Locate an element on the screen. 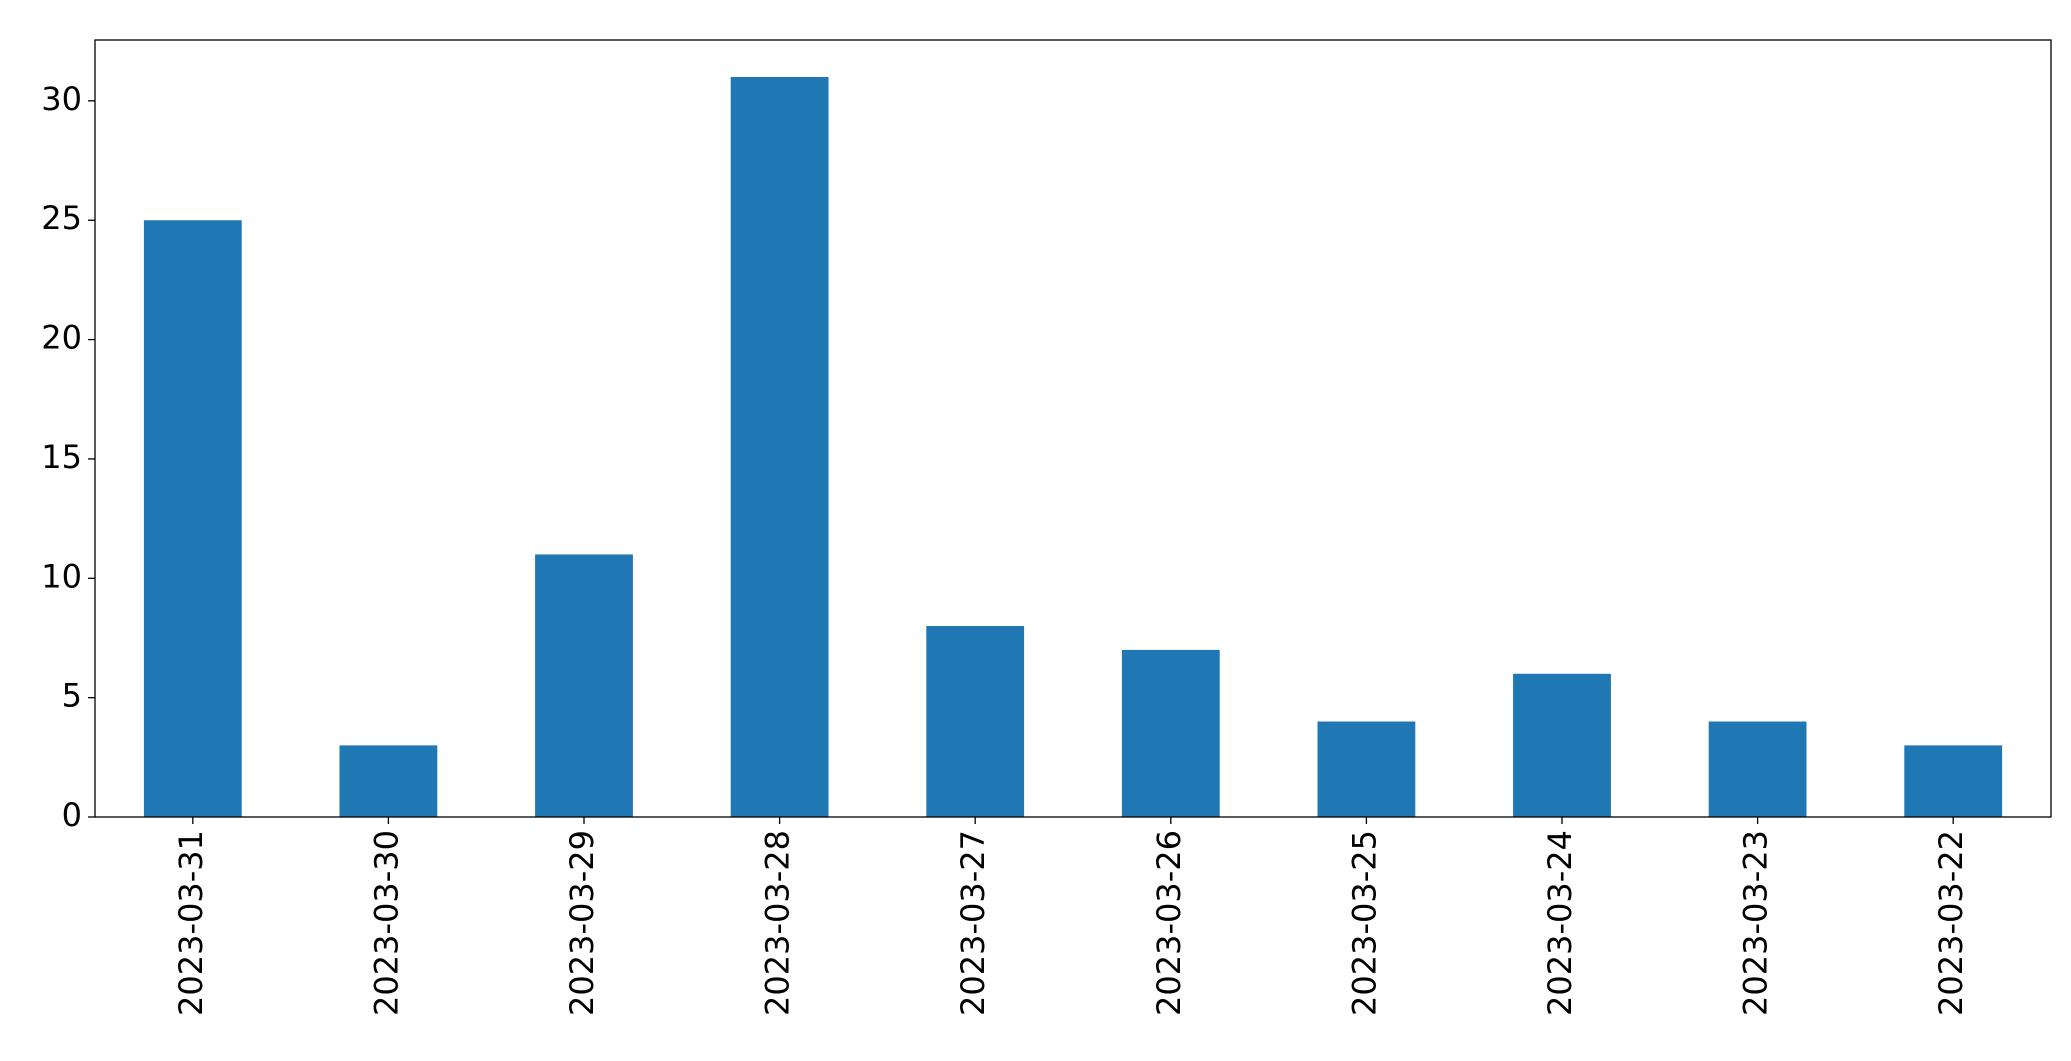 The image size is (2071, 1061). x-tick-label: 2023-03-30 is located at coordinates (386, 923).